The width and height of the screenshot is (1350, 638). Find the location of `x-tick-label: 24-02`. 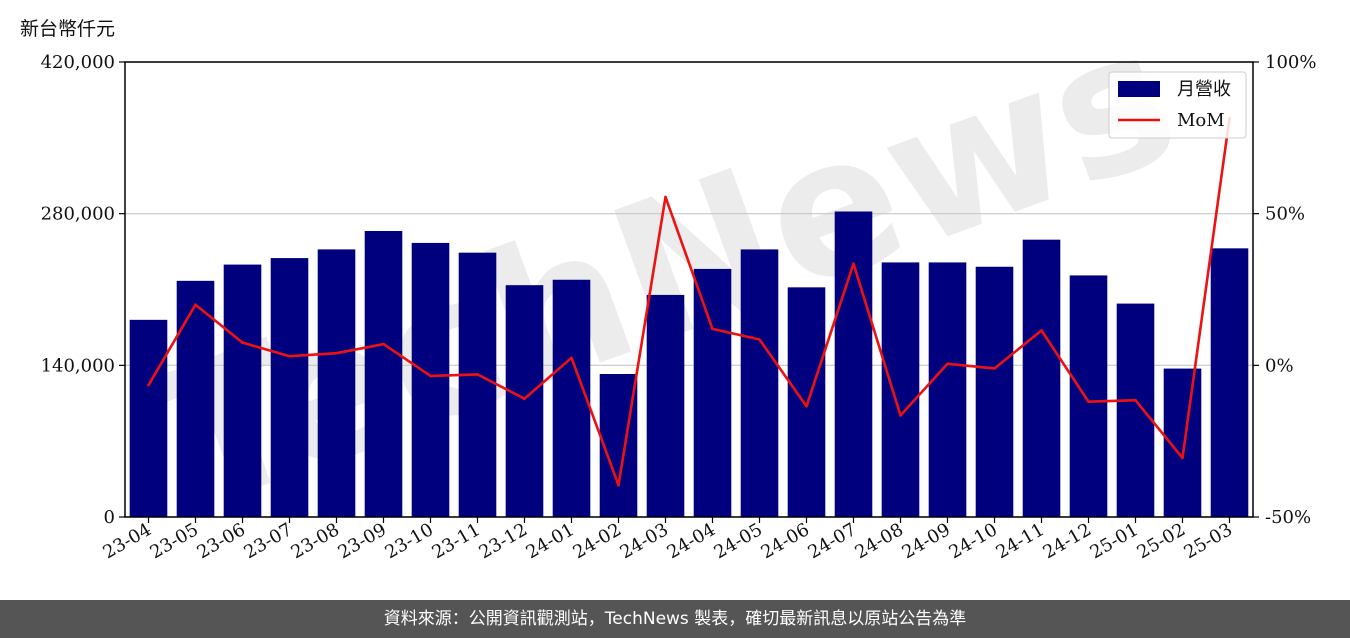

x-tick-label: 24-02 is located at coordinates (597, 541).